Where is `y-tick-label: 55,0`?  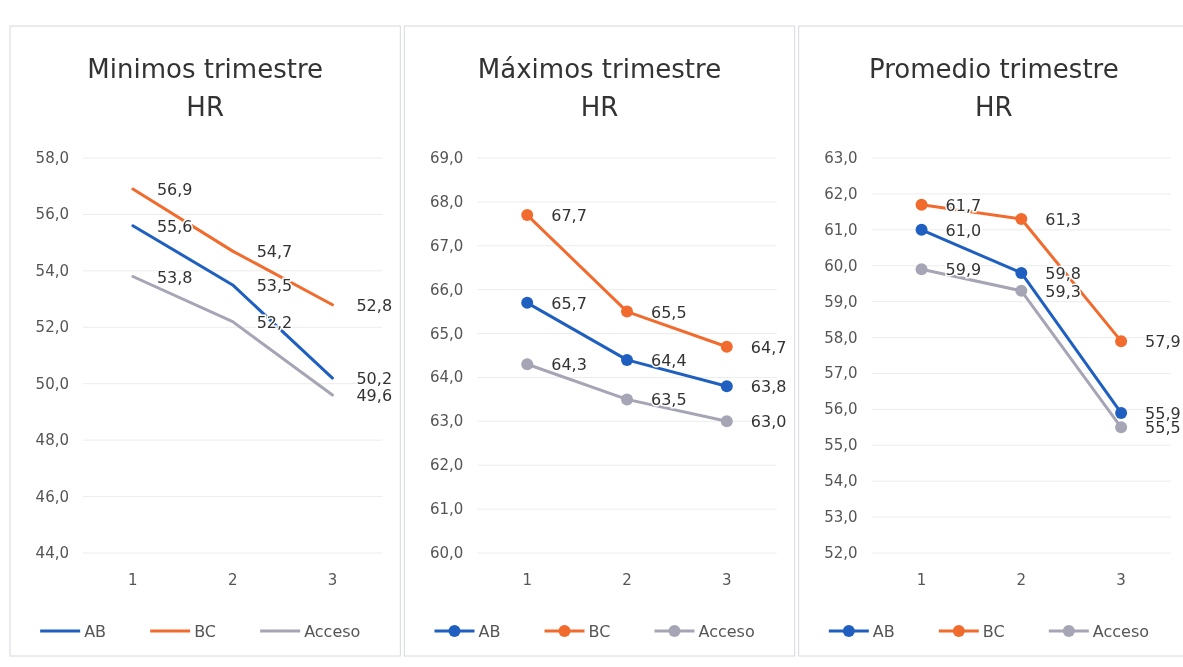
y-tick-label: 55,0 is located at coordinates (841, 445).